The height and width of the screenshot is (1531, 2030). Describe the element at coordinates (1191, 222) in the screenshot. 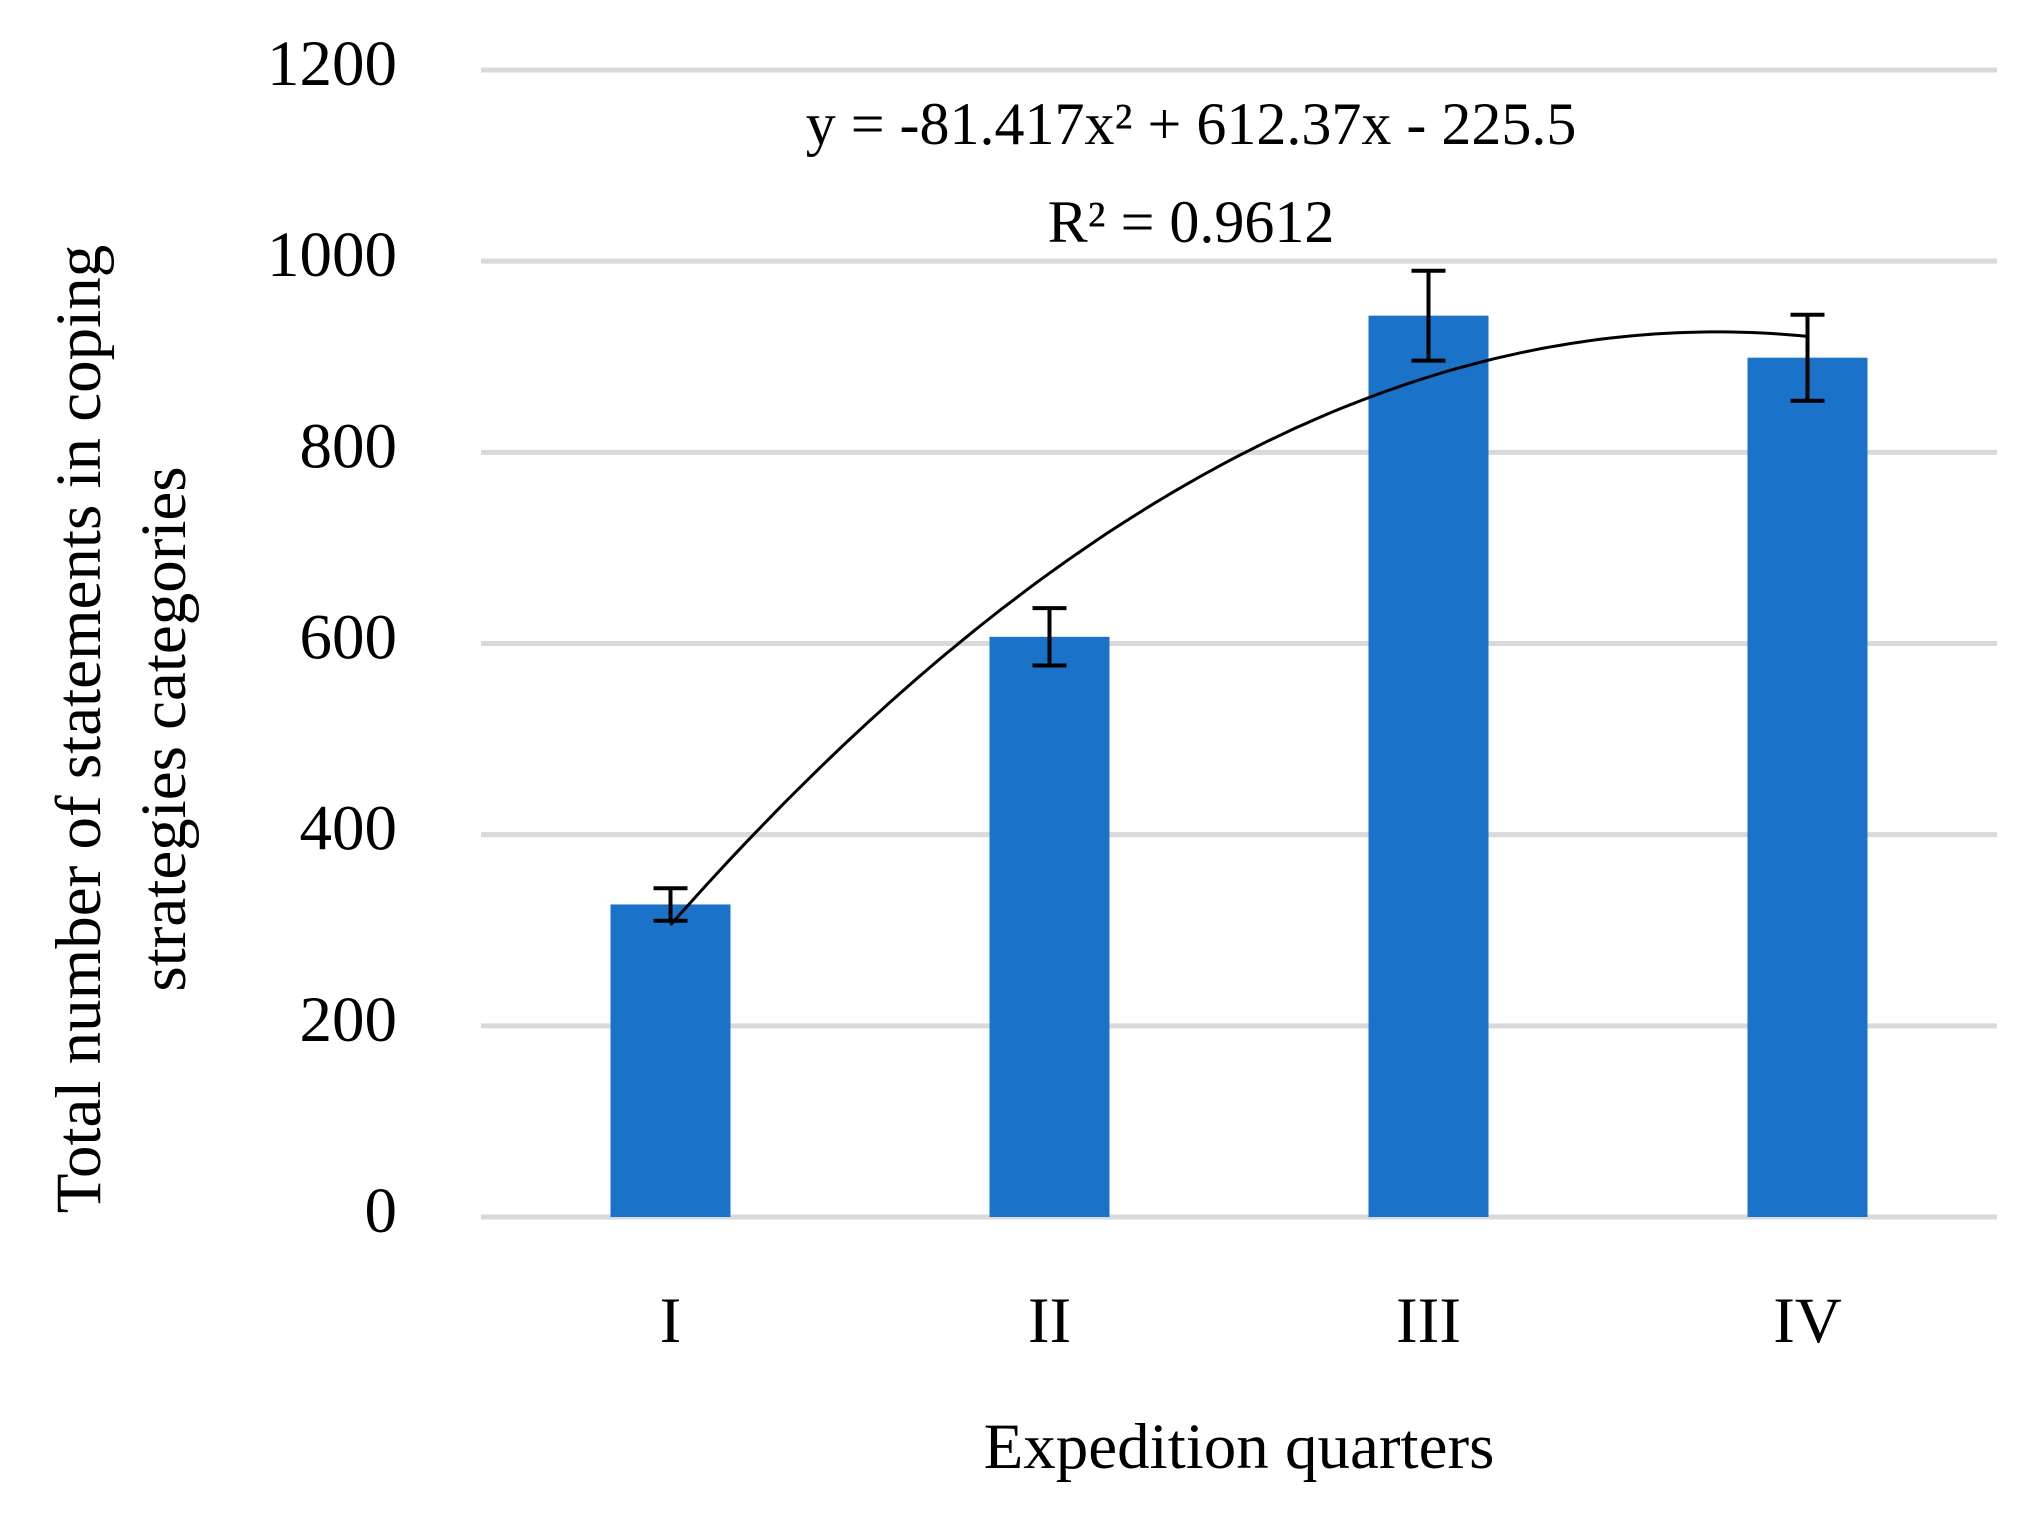

I see `trend-r-squared: R² = 0.9612` at that location.